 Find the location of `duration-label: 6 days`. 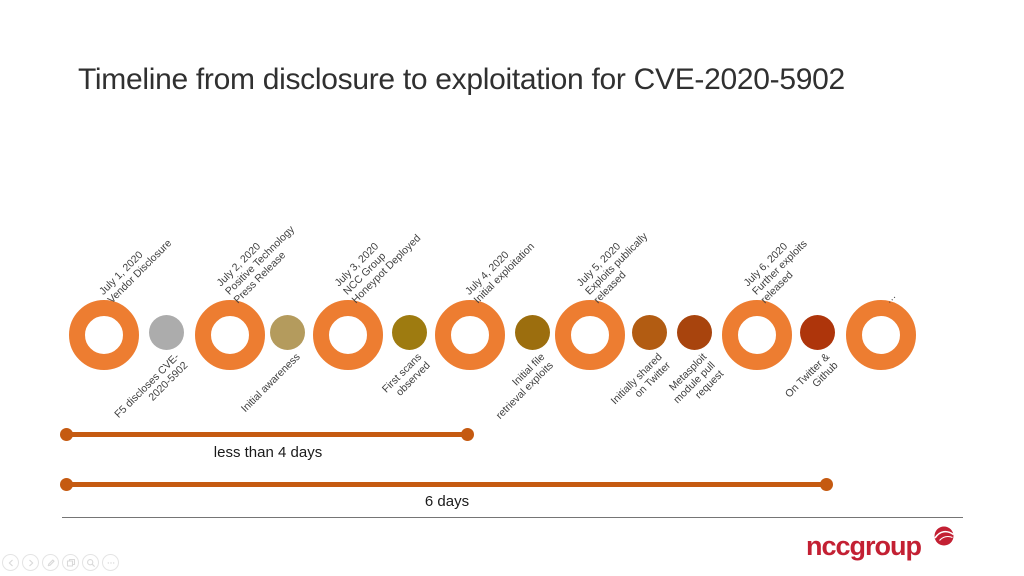

duration-label: 6 days is located at coordinates (447, 501).